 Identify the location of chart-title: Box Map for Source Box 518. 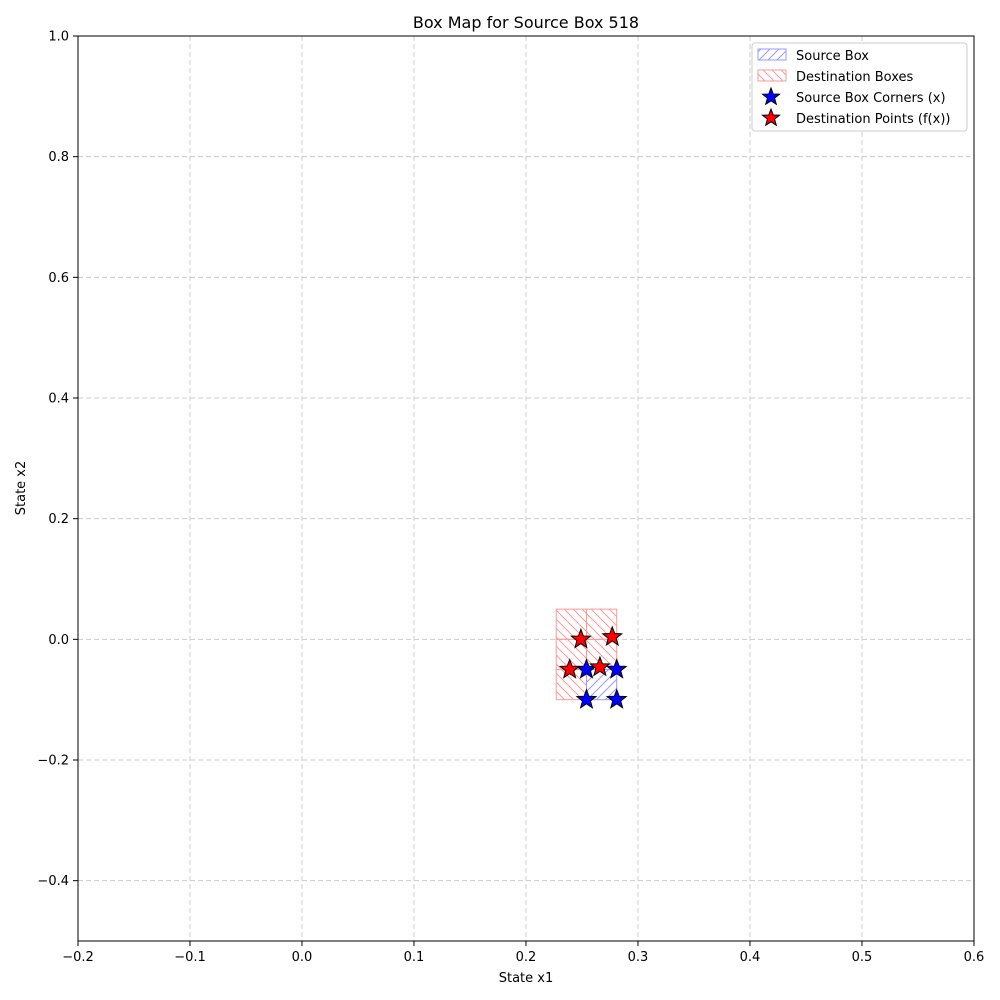
(526, 22).